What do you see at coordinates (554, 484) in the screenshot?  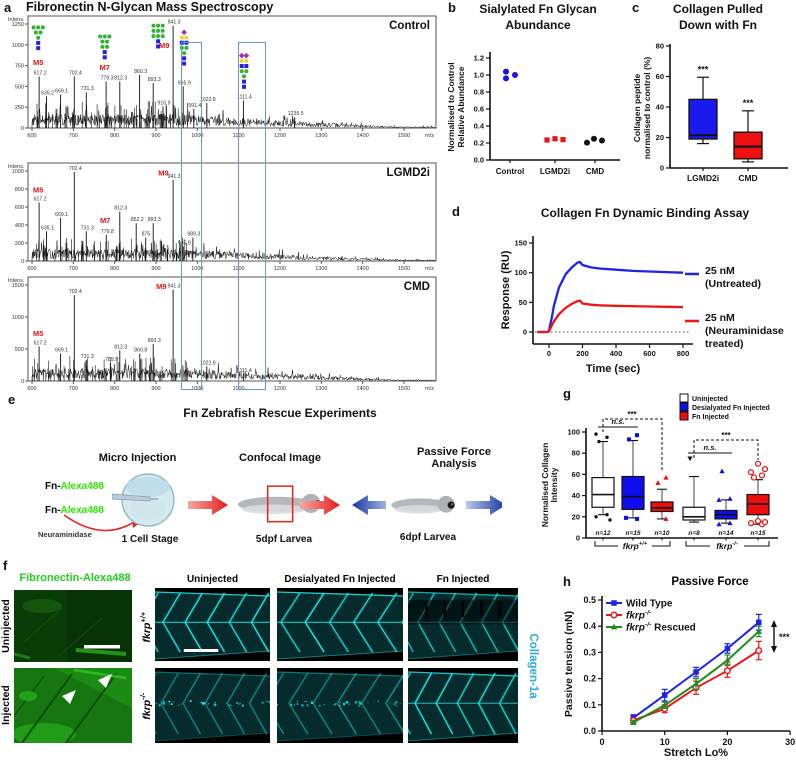 I see `svg-text: Intensity` at bounding box center [554, 484].